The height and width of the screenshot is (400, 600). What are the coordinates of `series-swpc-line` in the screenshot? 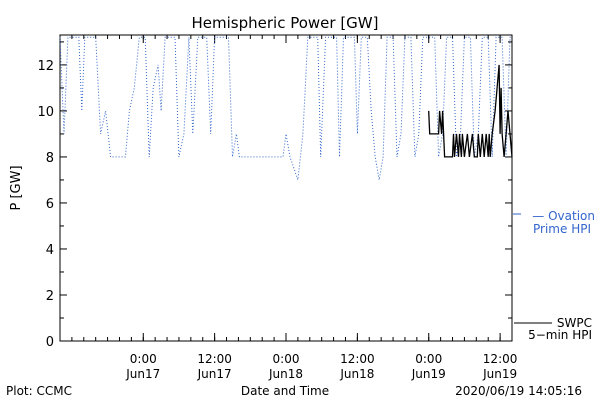 It's located at (470, 111).